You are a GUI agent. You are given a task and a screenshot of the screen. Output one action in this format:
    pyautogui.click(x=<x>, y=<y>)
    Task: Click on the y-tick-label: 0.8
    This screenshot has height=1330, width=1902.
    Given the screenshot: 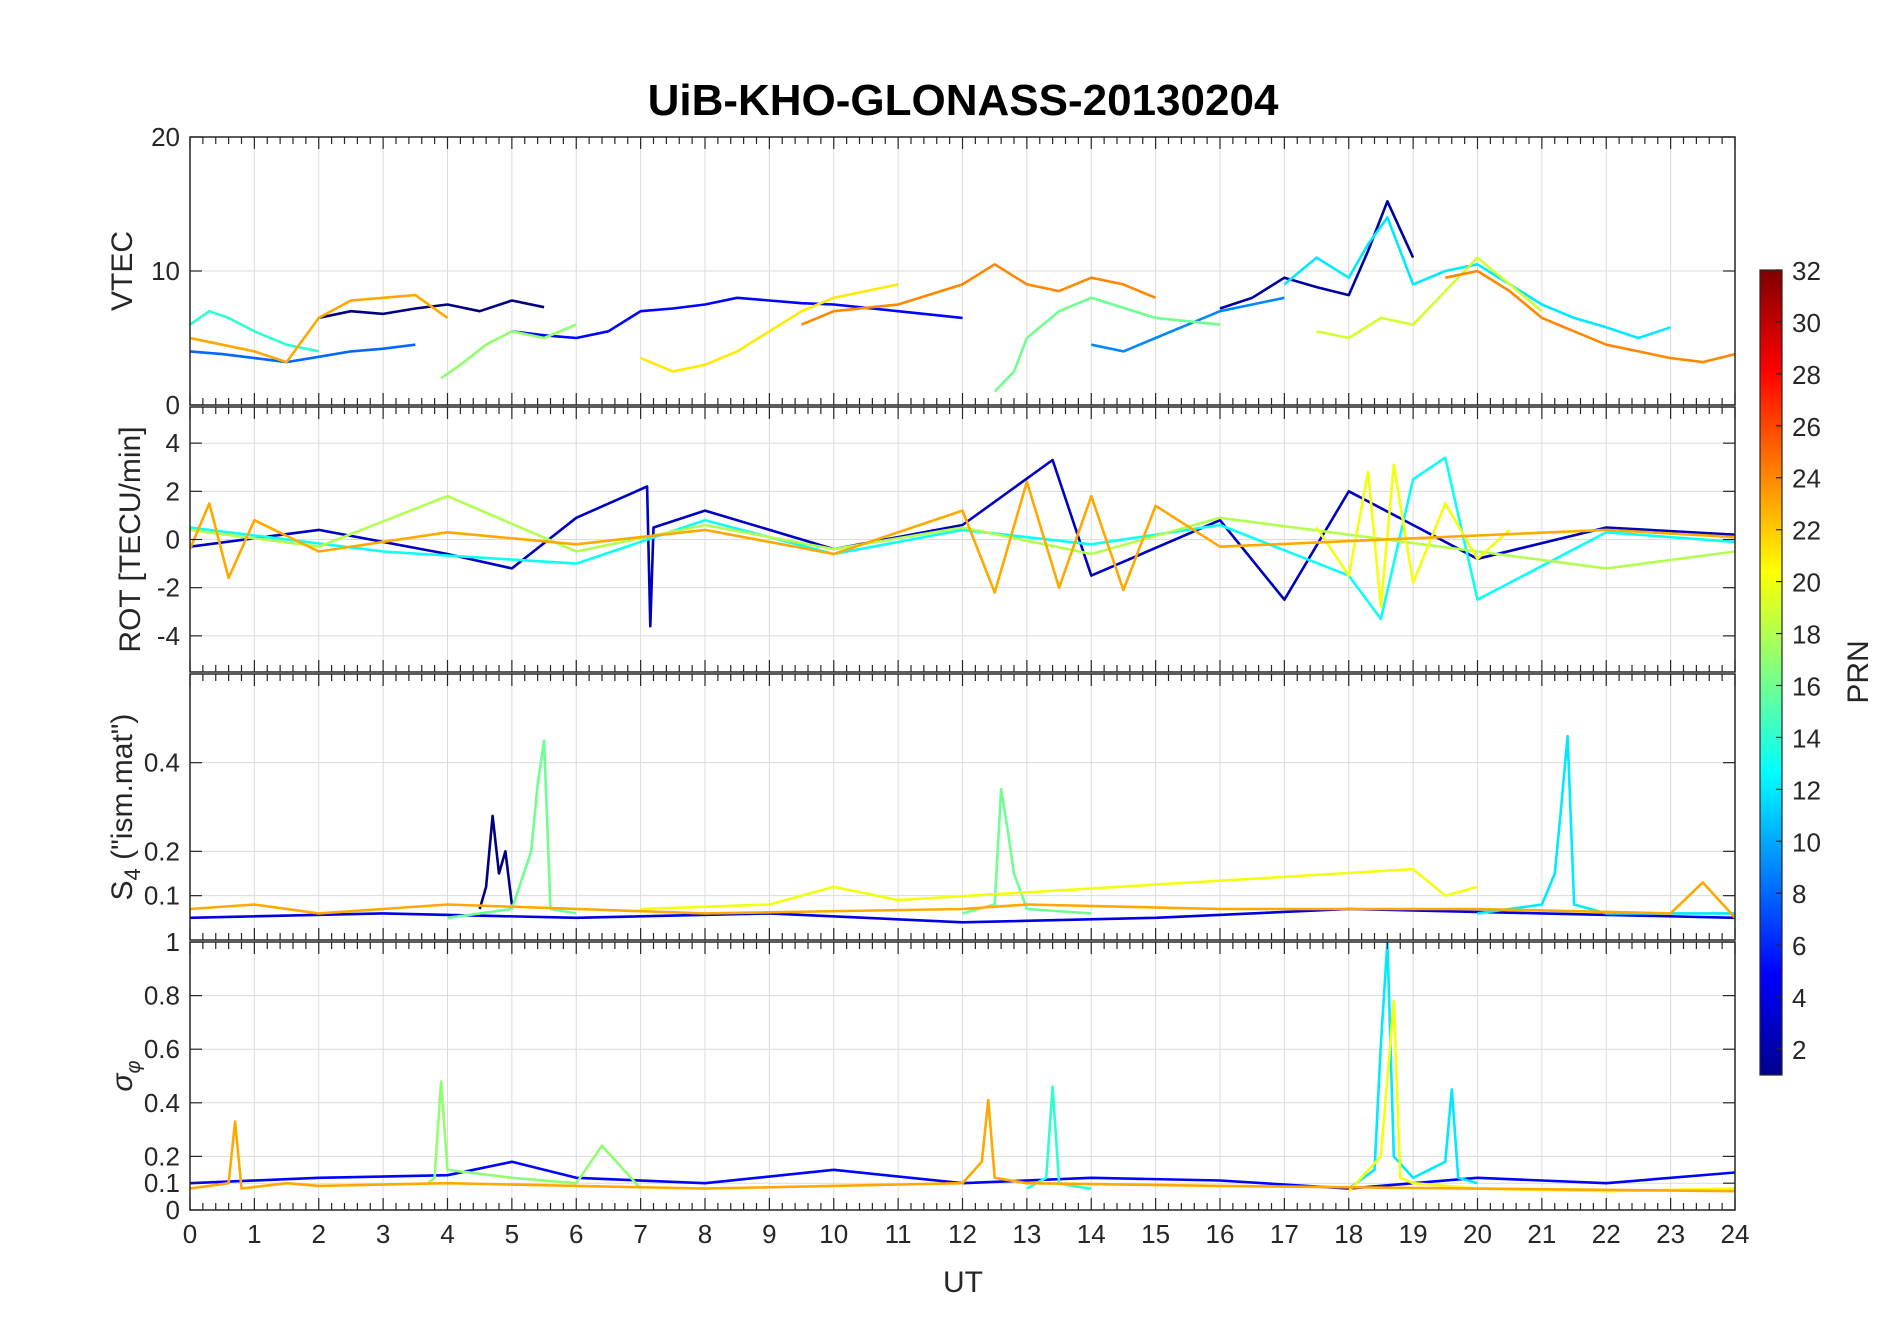 What is the action you would take?
    pyautogui.click(x=162, y=996)
    